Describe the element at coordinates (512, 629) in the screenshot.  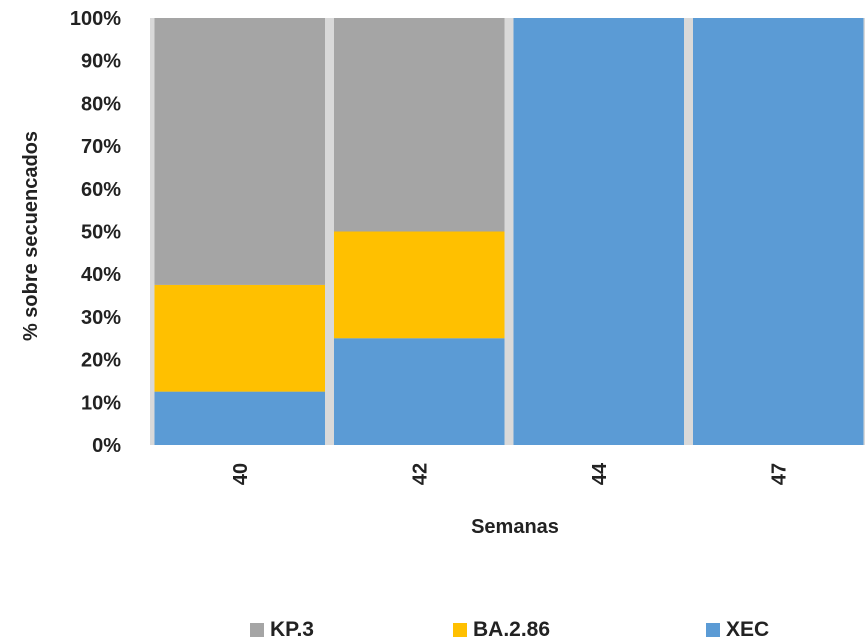
I see `legend-label-ba286: BA.2.86` at that location.